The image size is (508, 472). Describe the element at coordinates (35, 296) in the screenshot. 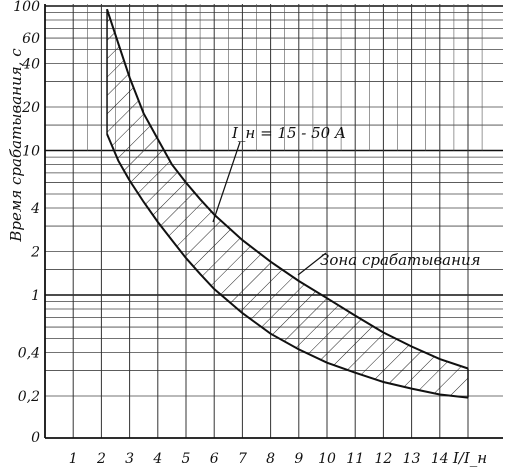

I see `y-tick-label: 1` at that location.